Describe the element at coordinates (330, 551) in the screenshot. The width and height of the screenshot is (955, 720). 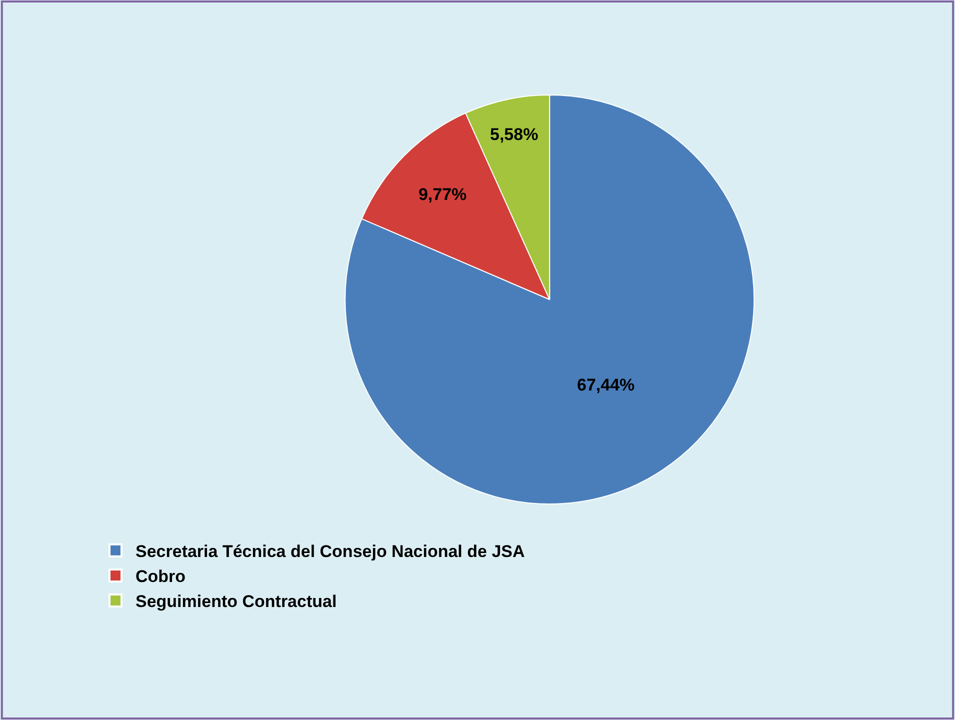
I see `legend-label: Secretaria Técnica del Consejo Nacional de JSA` at that location.